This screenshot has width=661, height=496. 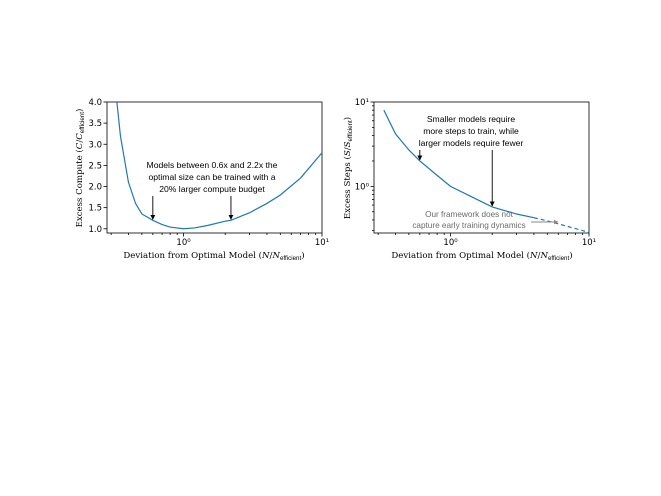 I want to click on left-series-line, so click(x=219, y=165).